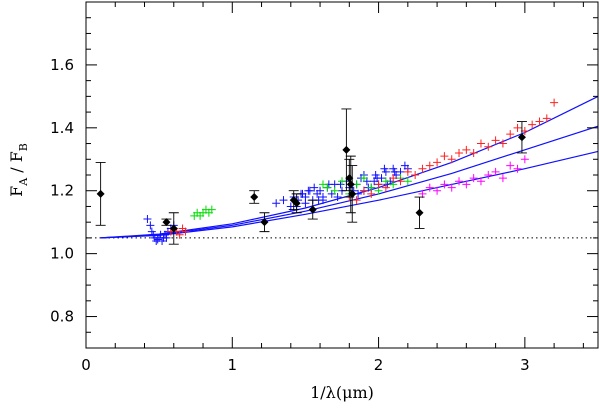 The height and width of the screenshot is (408, 599). What do you see at coordinates (16, 156) in the screenshot?
I see `y-axis-label-main-2: F` at bounding box center [16, 156].